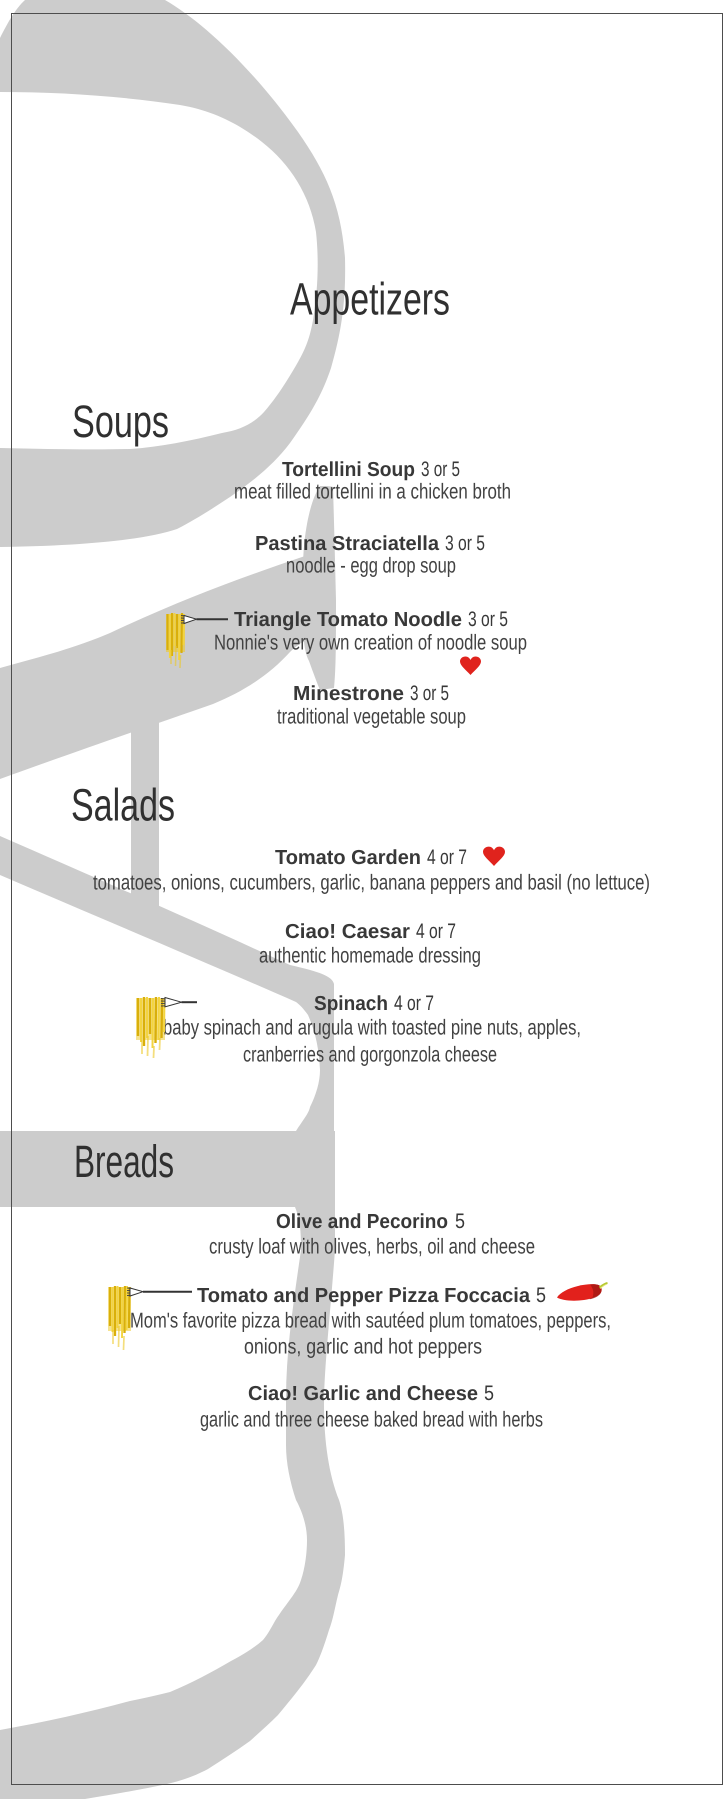  What do you see at coordinates (362, 1222) in the screenshot?
I see `svg-text: Olive and Pecorino` at bounding box center [362, 1222].